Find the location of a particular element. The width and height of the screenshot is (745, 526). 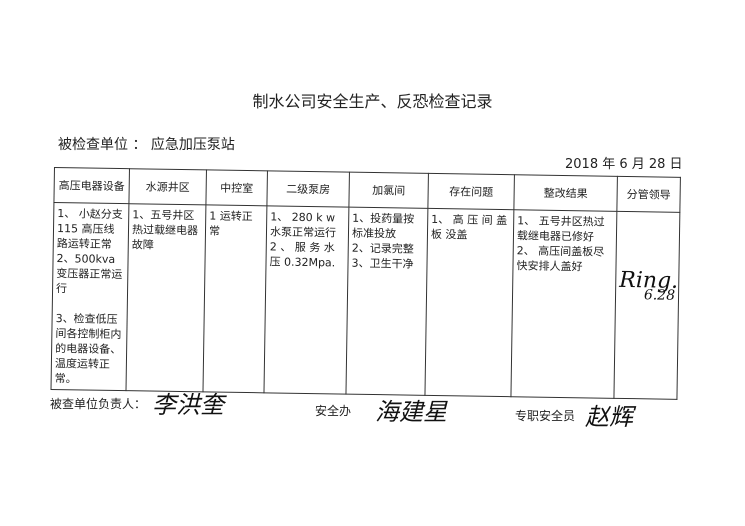

document-title: 制水公司安全生产、反恐检查记录 is located at coordinates (372, 101).